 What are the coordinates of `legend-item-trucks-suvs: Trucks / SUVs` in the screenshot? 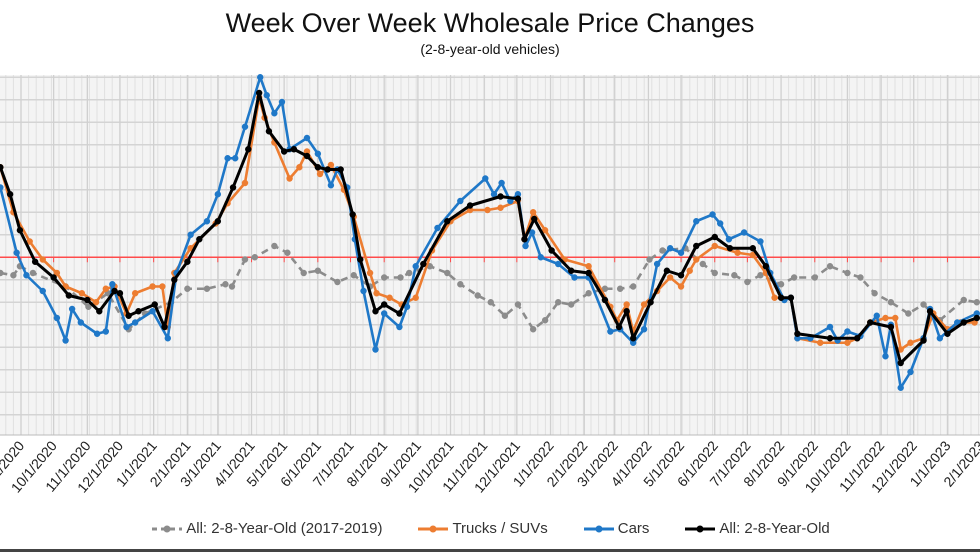 It's located at (482, 528).